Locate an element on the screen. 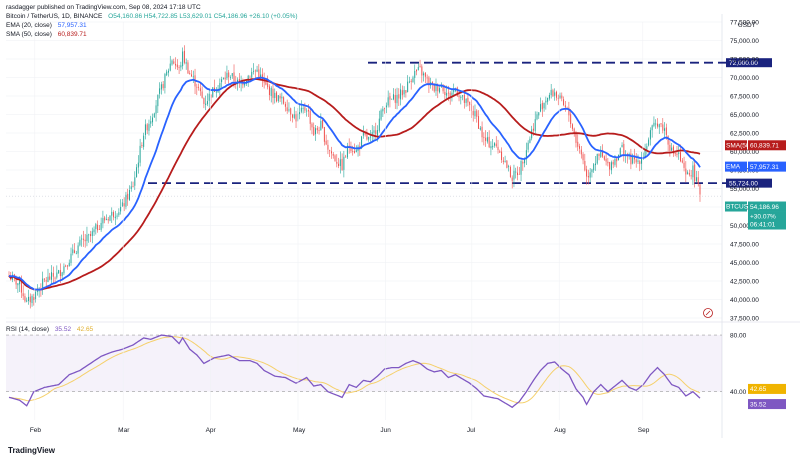 The width and height of the screenshot is (800, 460). rsi-ma-line is located at coordinates (354, 370).